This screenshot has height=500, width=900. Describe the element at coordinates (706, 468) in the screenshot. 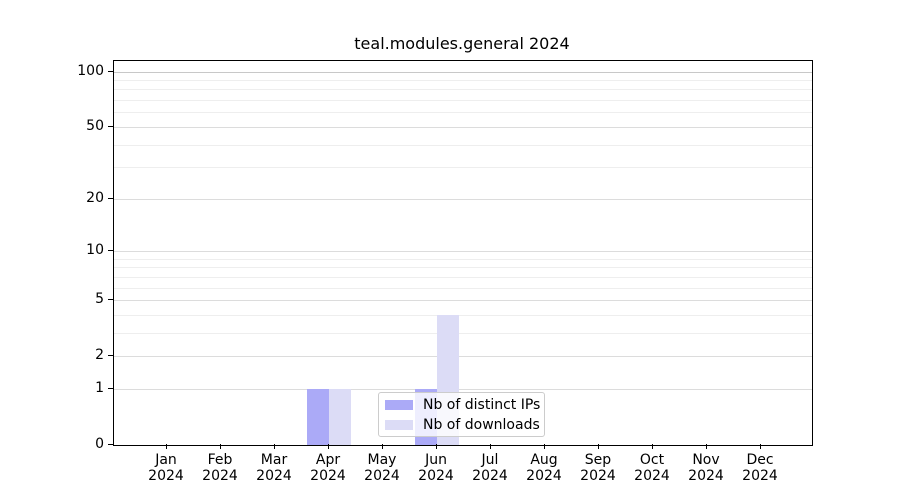

I see `x-tick-label-nov: Nov 2024` at that location.